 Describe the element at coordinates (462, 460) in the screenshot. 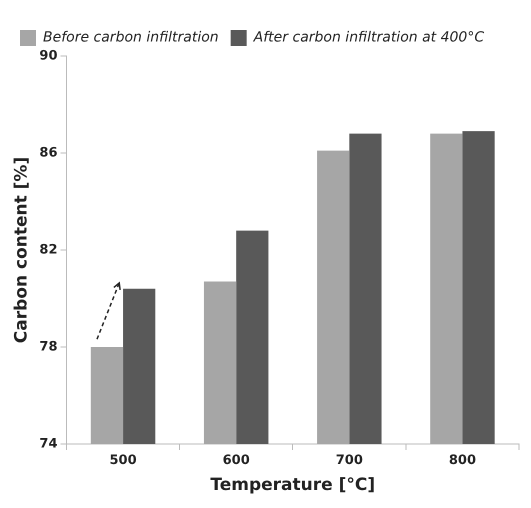

I see `x-tick-label: 800` at that location.